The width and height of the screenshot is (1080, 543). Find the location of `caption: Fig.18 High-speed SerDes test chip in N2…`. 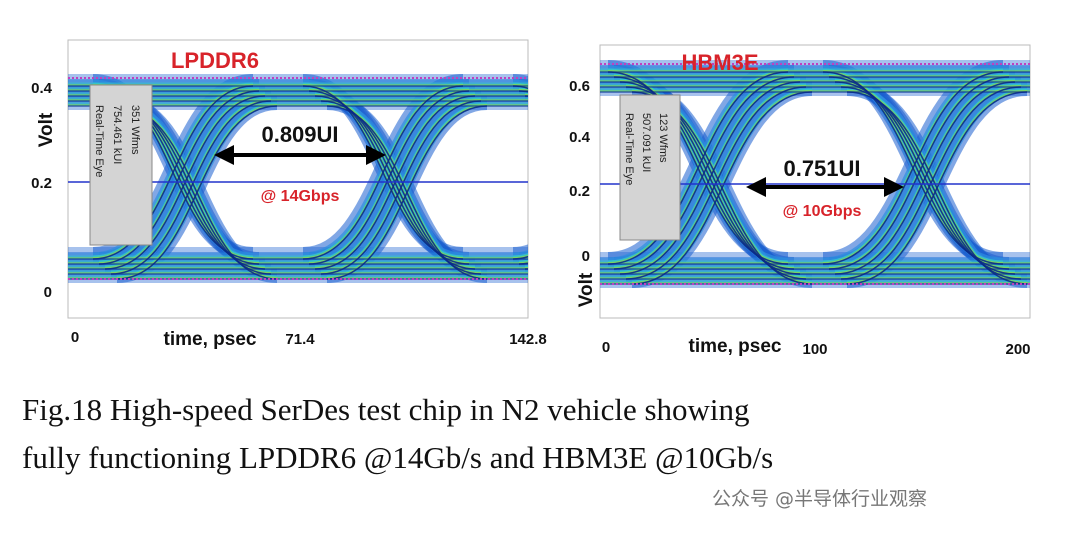

caption: Fig.18 High-speed SerDes test chip in N2… is located at coordinates (386, 409).